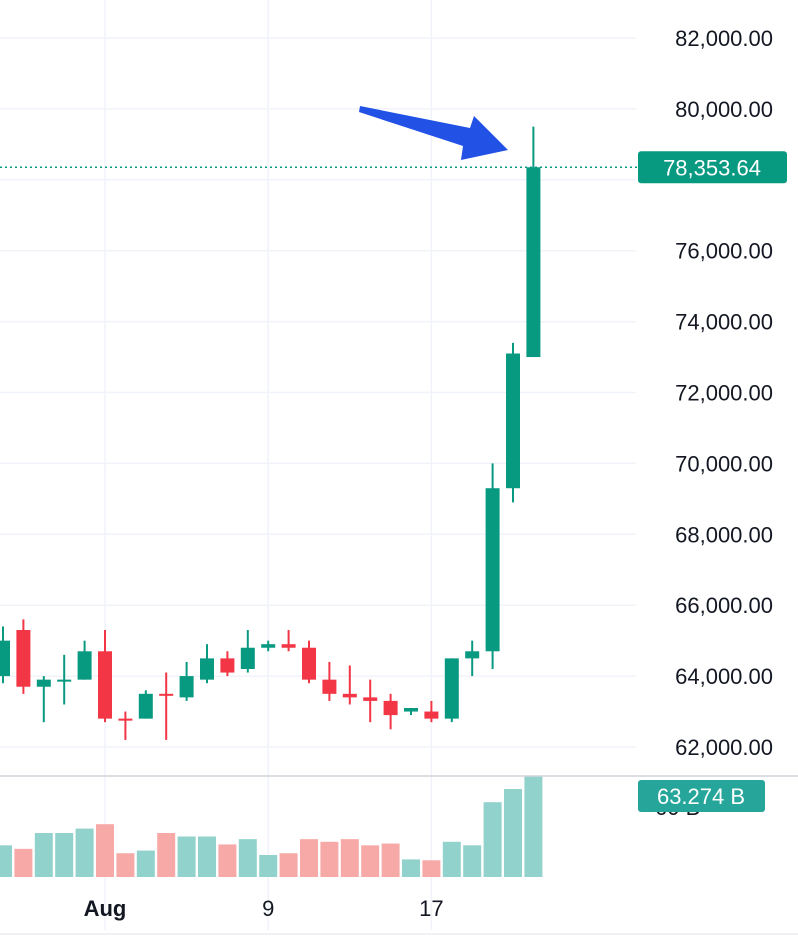 Image resolution: width=798 pixels, height=939 pixels. Describe the element at coordinates (724, 322) in the screenshot. I see `price-tick-label: 74,000.00` at that location.